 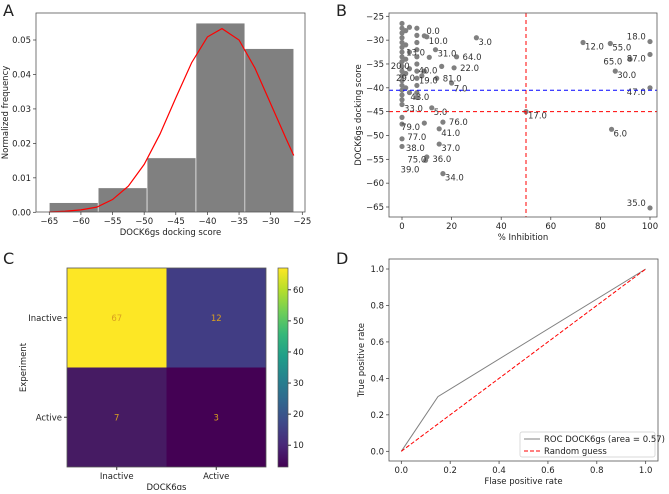 I want to click on panel-d-y-axis-label: True positive rate, so click(x=362, y=360).